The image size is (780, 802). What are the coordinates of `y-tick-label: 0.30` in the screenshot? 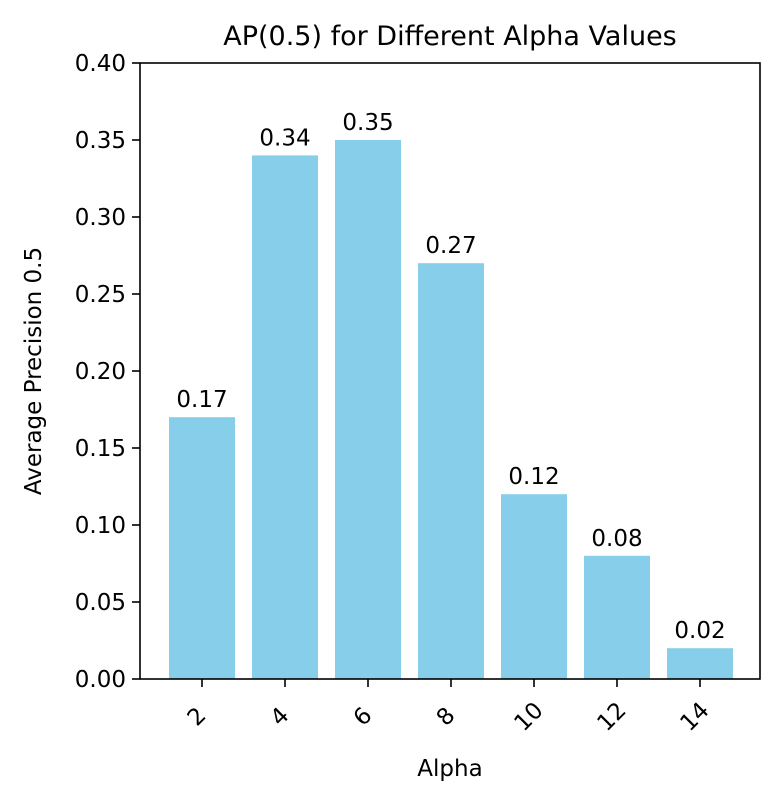 It's located at (100, 218).